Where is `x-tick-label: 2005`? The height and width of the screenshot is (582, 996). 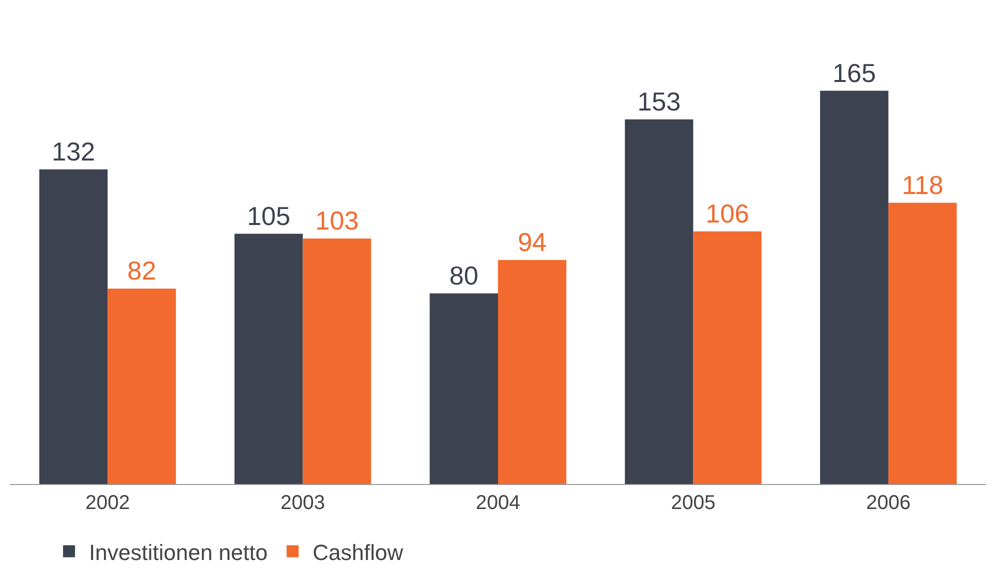 x-tick-label: 2005 is located at coordinates (693, 503).